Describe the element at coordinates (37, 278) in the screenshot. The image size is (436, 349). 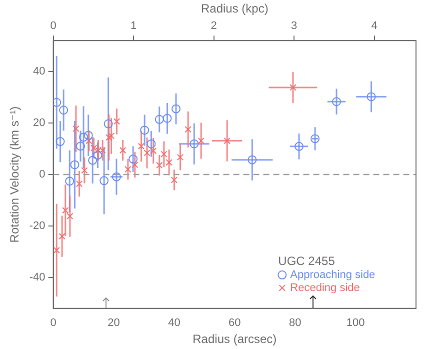
I see `y-tick-label: -40` at that location.